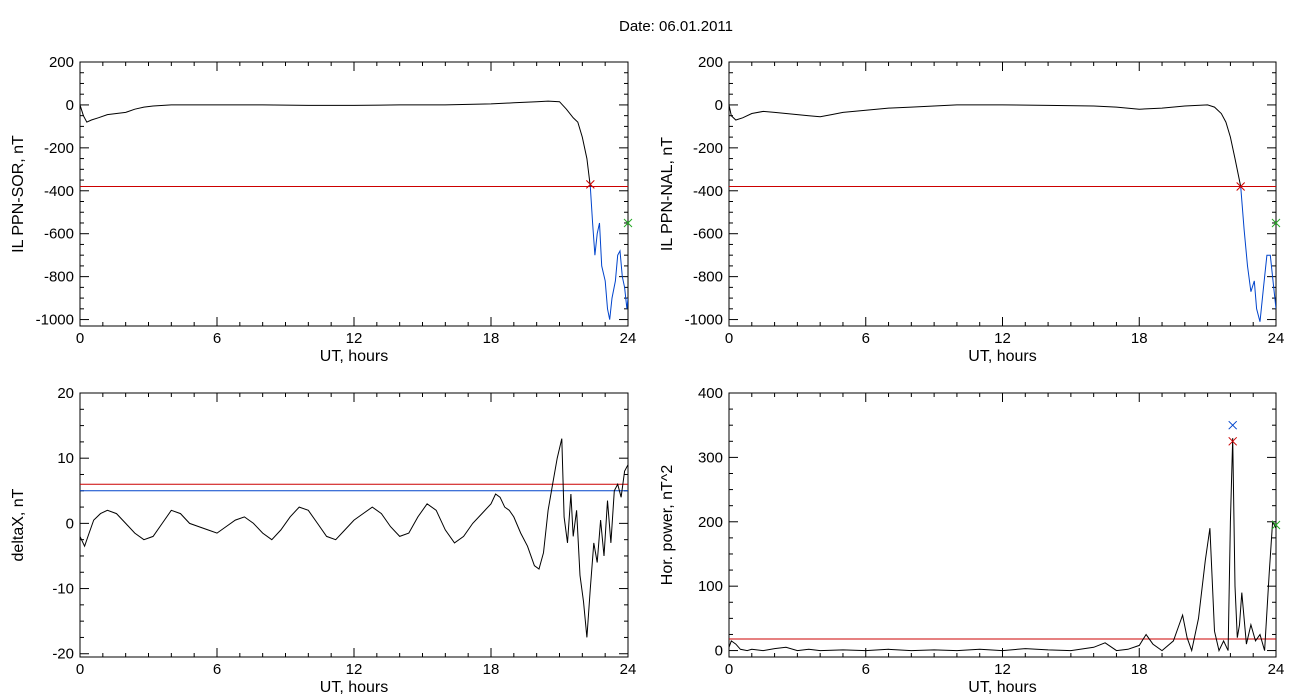  What do you see at coordinates (18, 194) in the screenshot?
I see `y-axis-label: IL PPN-SOR, nT` at bounding box center [18, 194].